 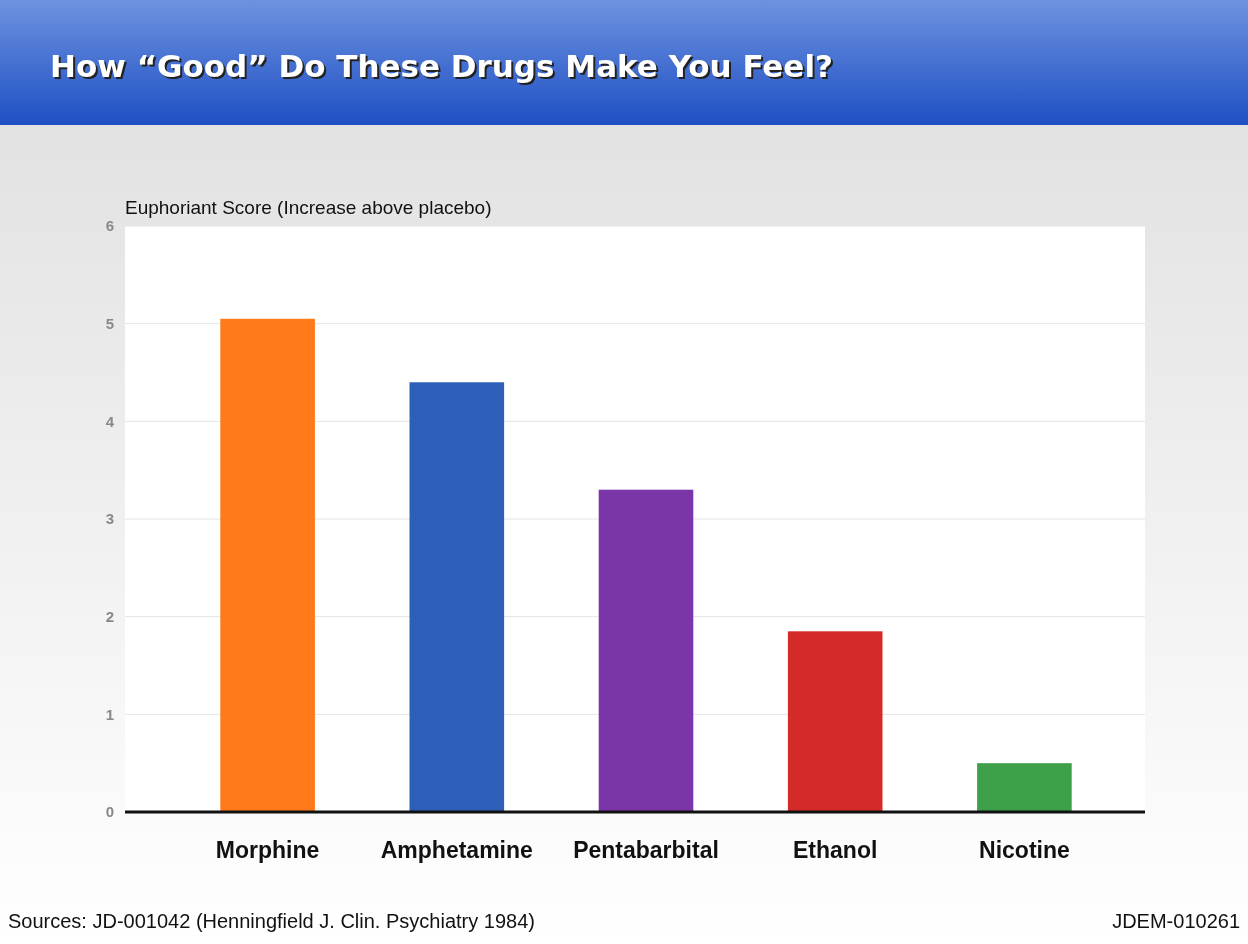 I want to click on x-tick-label: Pentabarbital, so click(x=646, y=850).